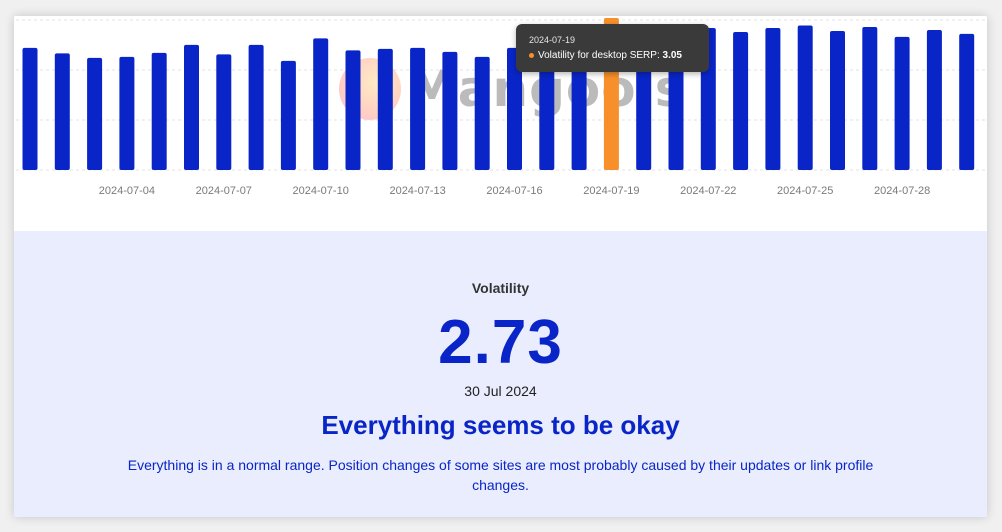 This screenshot has height=532, width=1002. I want to click on x-tick-label: 2024-07-04, so click(127, 191).